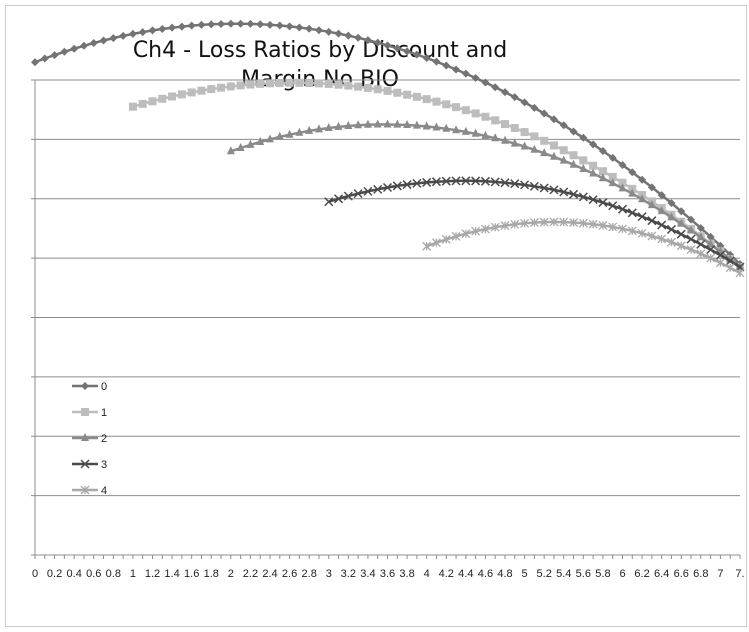 The height and width of the screenshot is (632, 749). Describe the element at coordinates (133, 574) in the screenshot. I see `x-tick-label: 1` at that location.